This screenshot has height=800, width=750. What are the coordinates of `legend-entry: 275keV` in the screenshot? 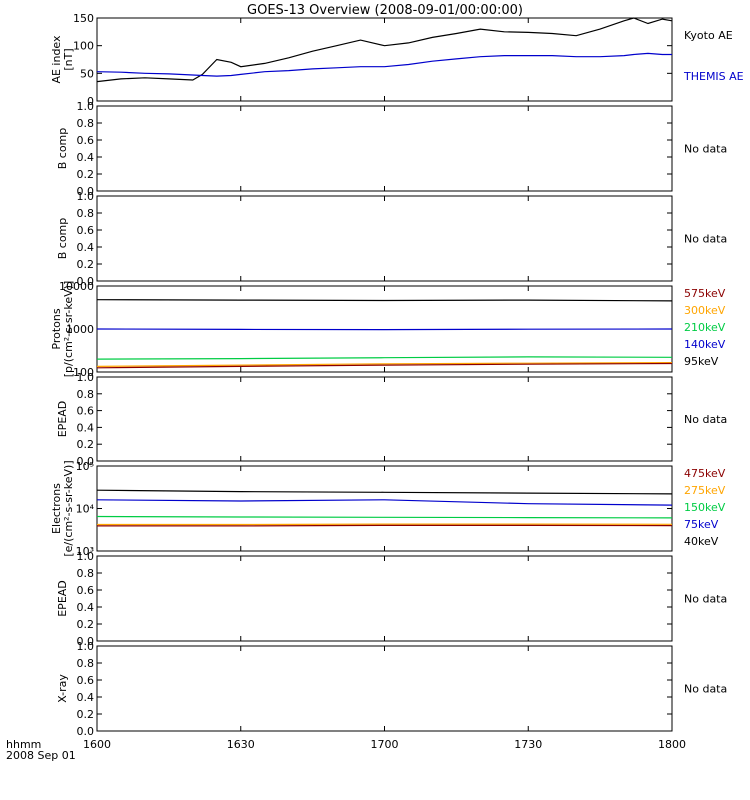 It's located at (705, 490).